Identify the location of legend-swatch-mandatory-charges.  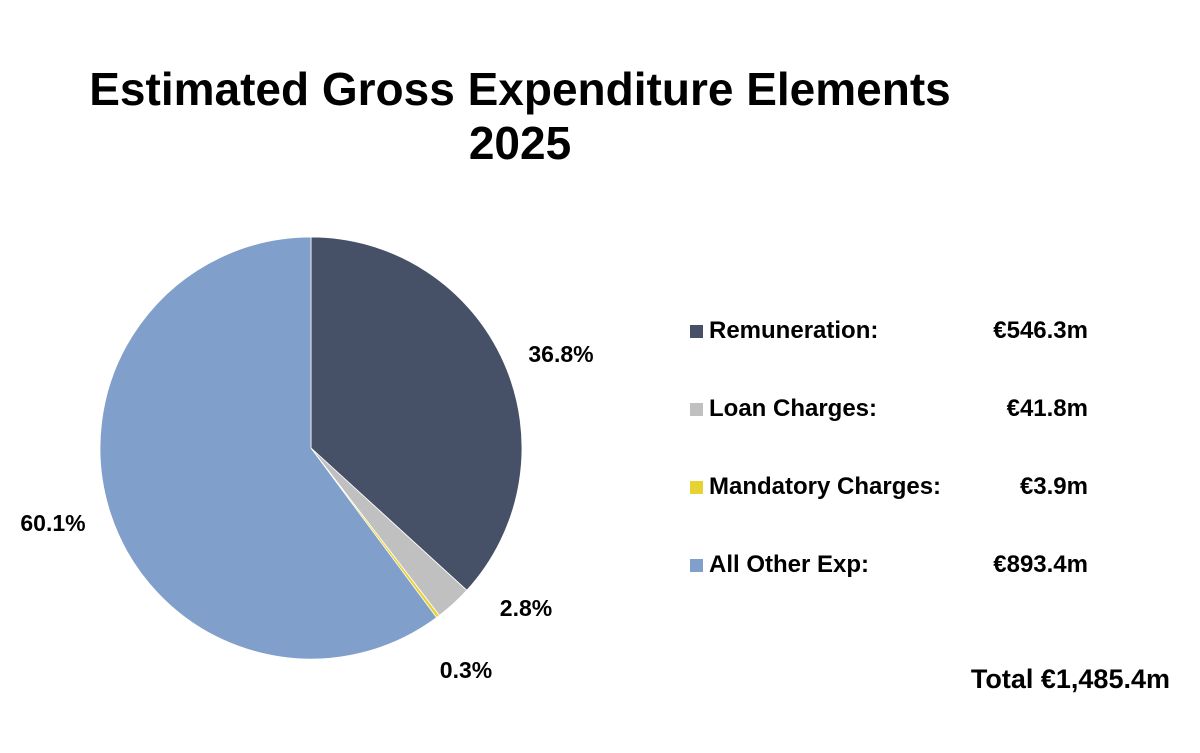
(696, 487).